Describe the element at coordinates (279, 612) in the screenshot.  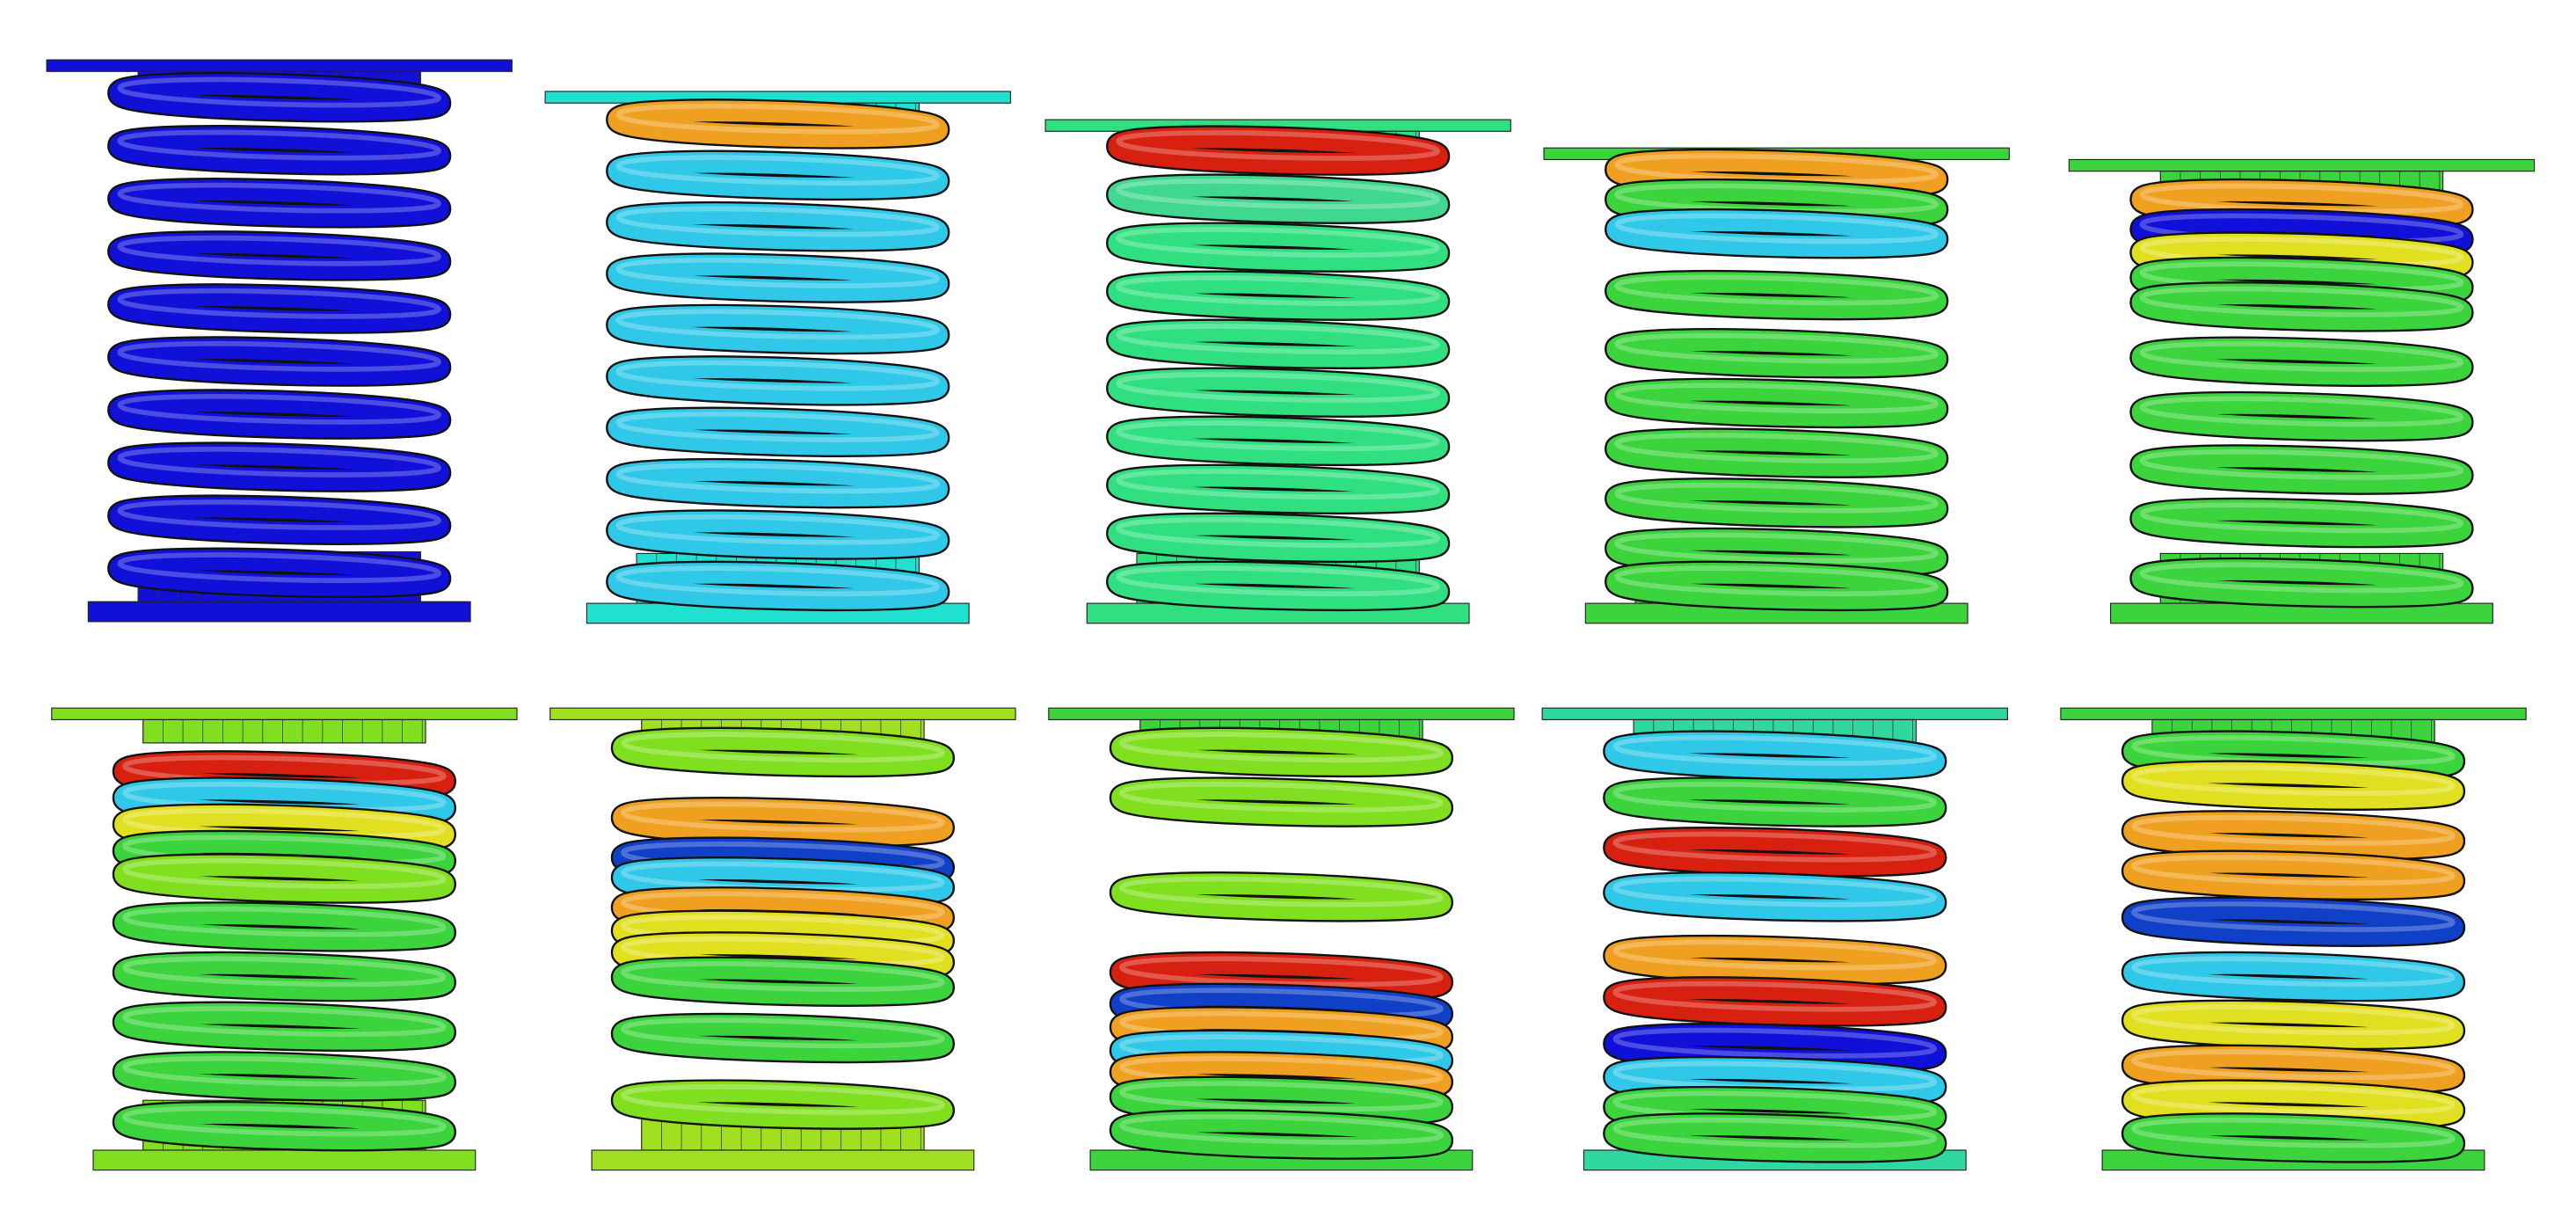
I see `bottom-plate` at that location.